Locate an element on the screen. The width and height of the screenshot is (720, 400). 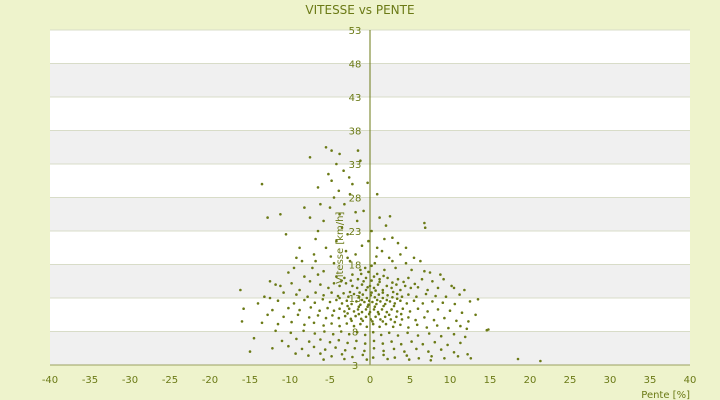
y-tick-label: 48 is located at coordinates (355, 65).